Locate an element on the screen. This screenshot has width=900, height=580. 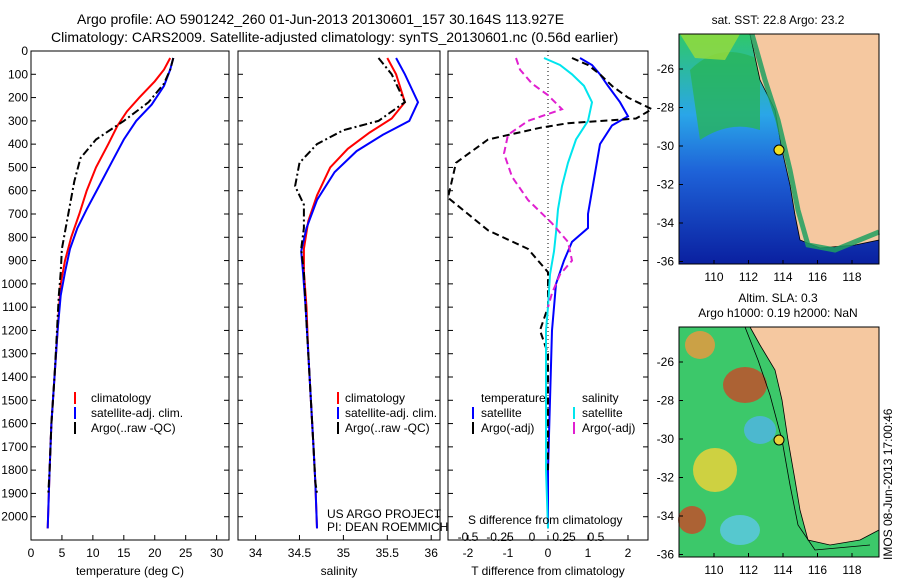
difference-xtick-label-0: -2 is located at coordinates (468, 553).